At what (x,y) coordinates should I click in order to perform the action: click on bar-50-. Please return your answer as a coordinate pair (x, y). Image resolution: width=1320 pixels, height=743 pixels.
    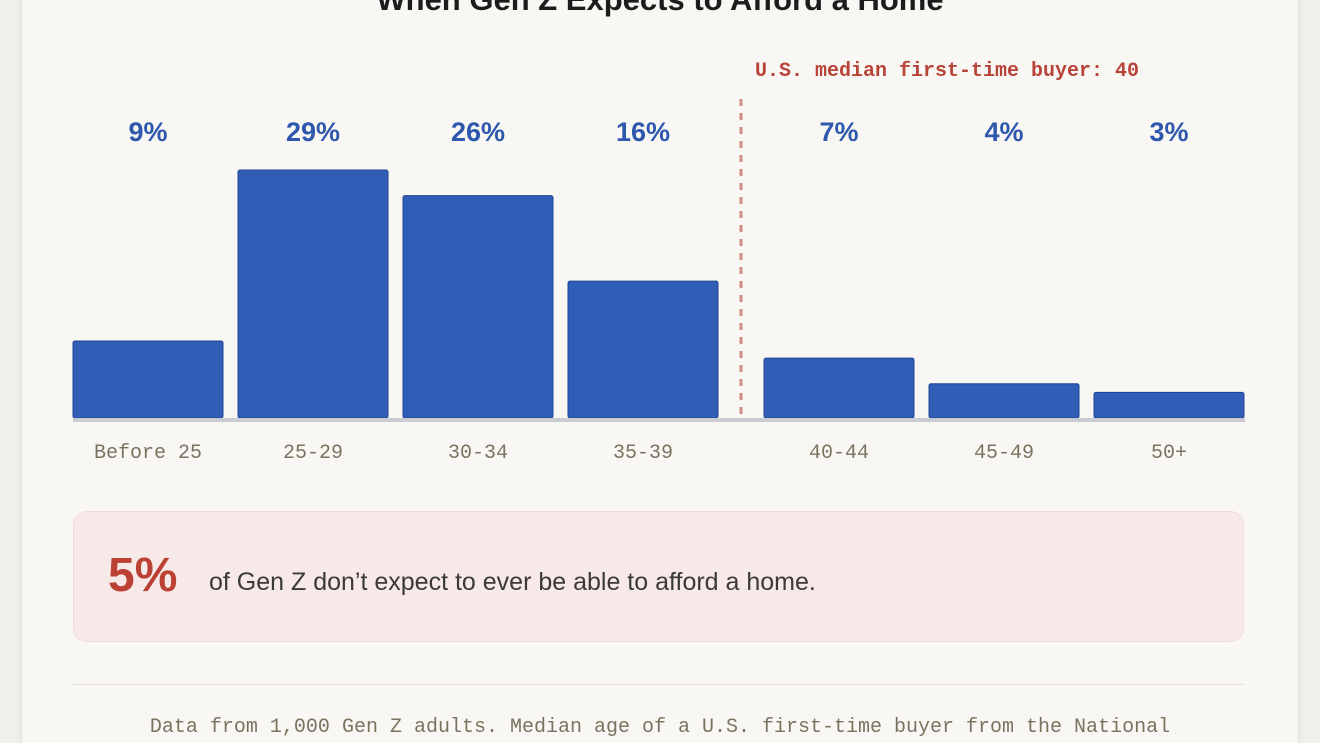
    Looking at the image, I should click on (1169, 405).